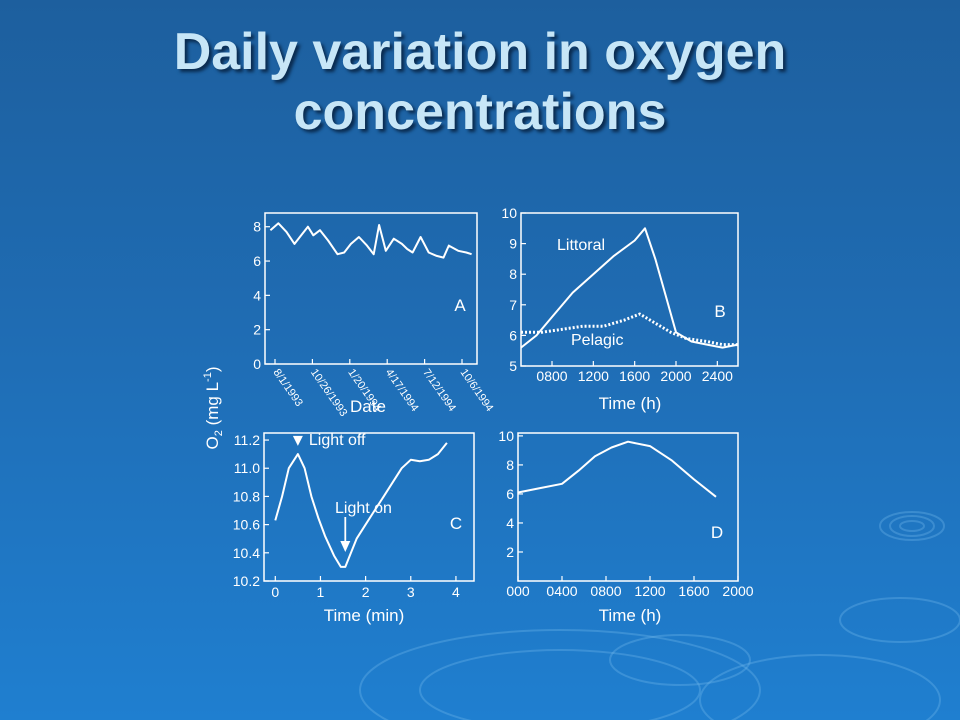 Image resolution: width=960 pixels, height=720 pixels. I want to click on panel-b-x-tick-label: 0800, so click(551, 376).